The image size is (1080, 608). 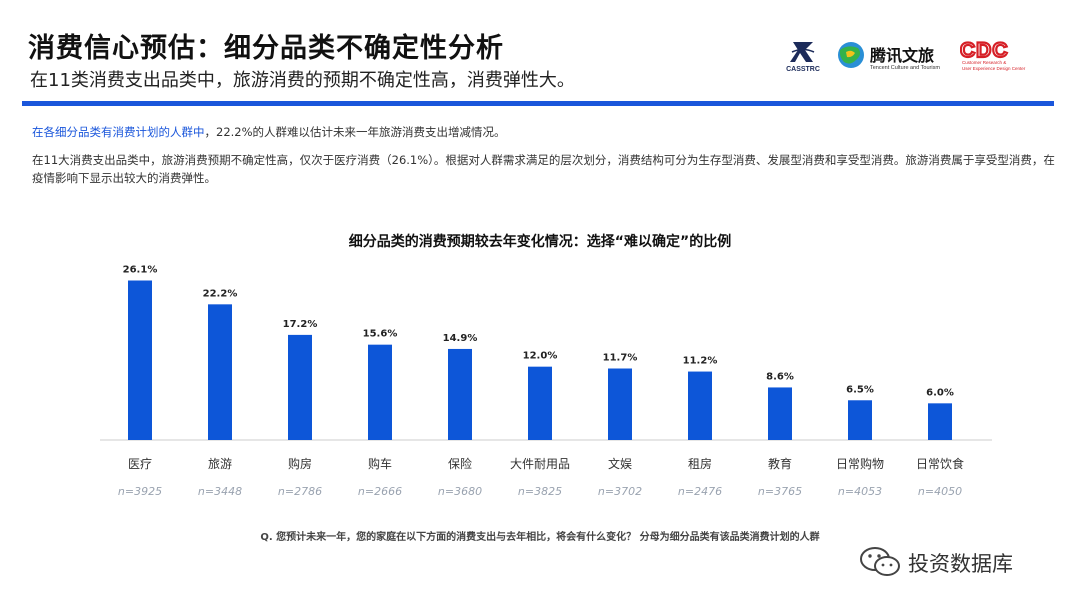 I want to click on sample-size-label: n=3702, so click(x=620, y=491).